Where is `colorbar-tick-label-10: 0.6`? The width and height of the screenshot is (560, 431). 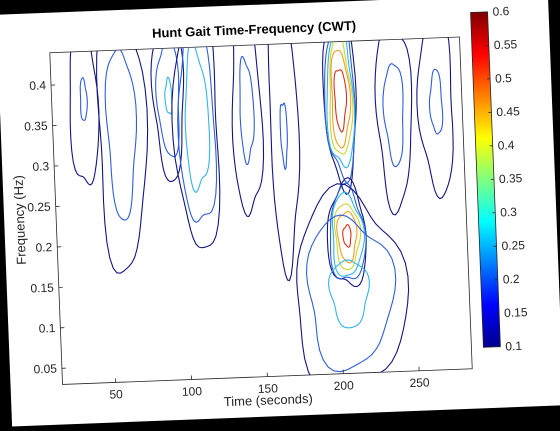
colorbar-tick-label-10: 0.6 is located at coordinates (501, 11).